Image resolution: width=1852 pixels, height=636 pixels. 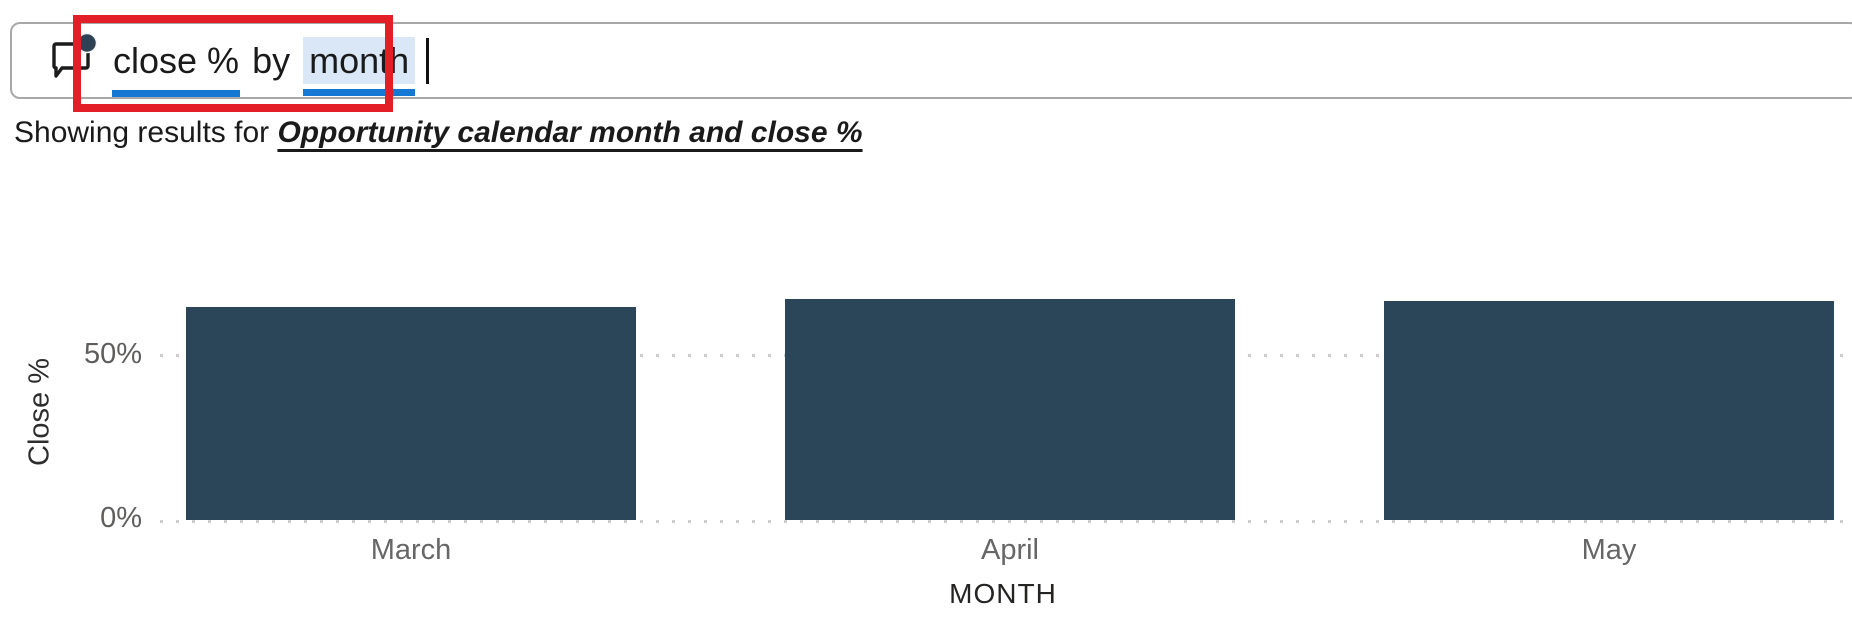 I want to click on x-label-april: April, so click(x=1009, y=550).